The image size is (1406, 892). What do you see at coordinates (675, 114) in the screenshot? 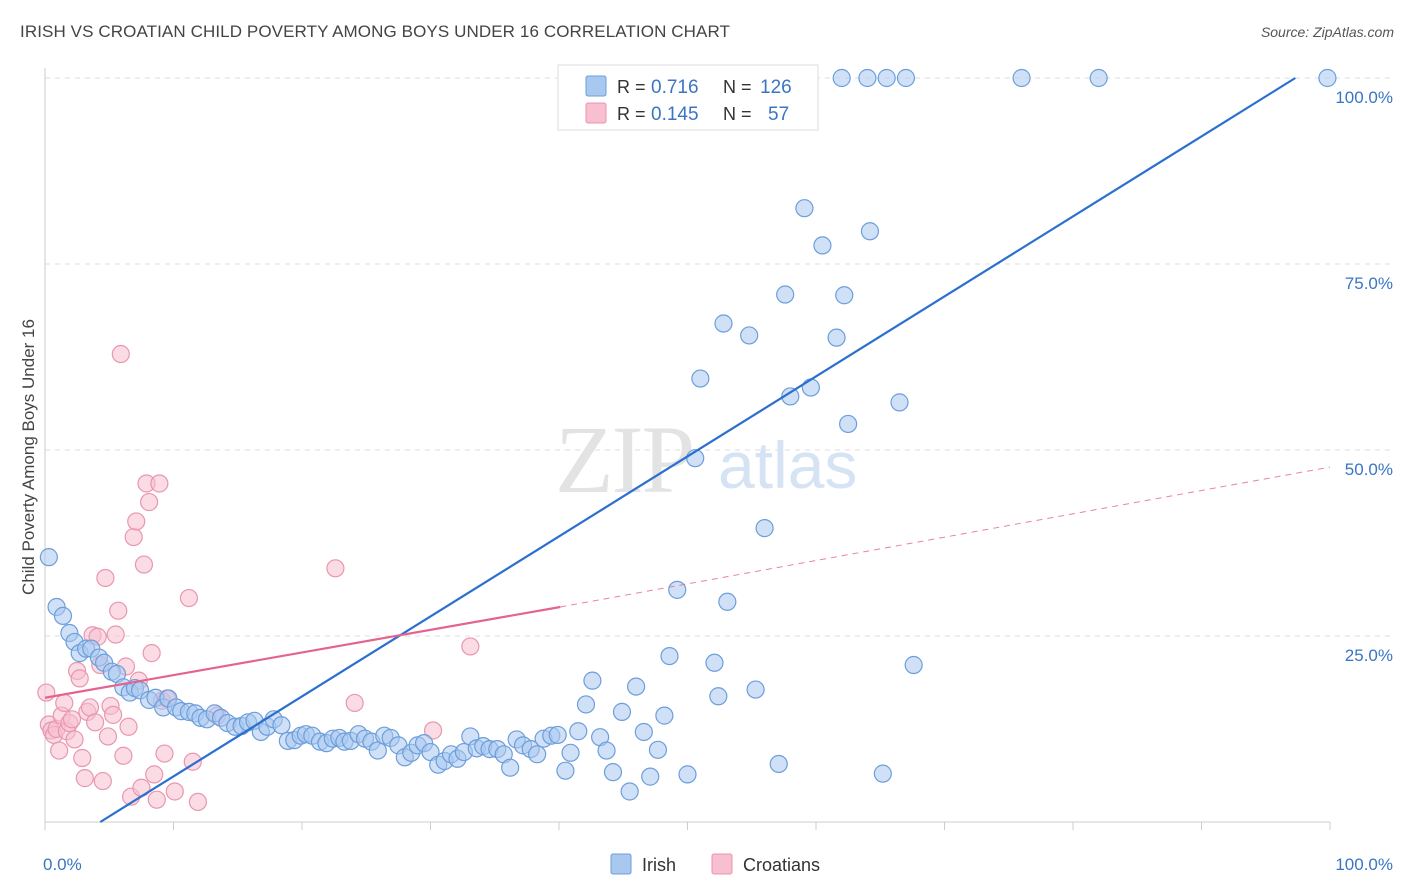
I see `legend-croatian-r-value: 0.145` at bounding box center [675, 114].